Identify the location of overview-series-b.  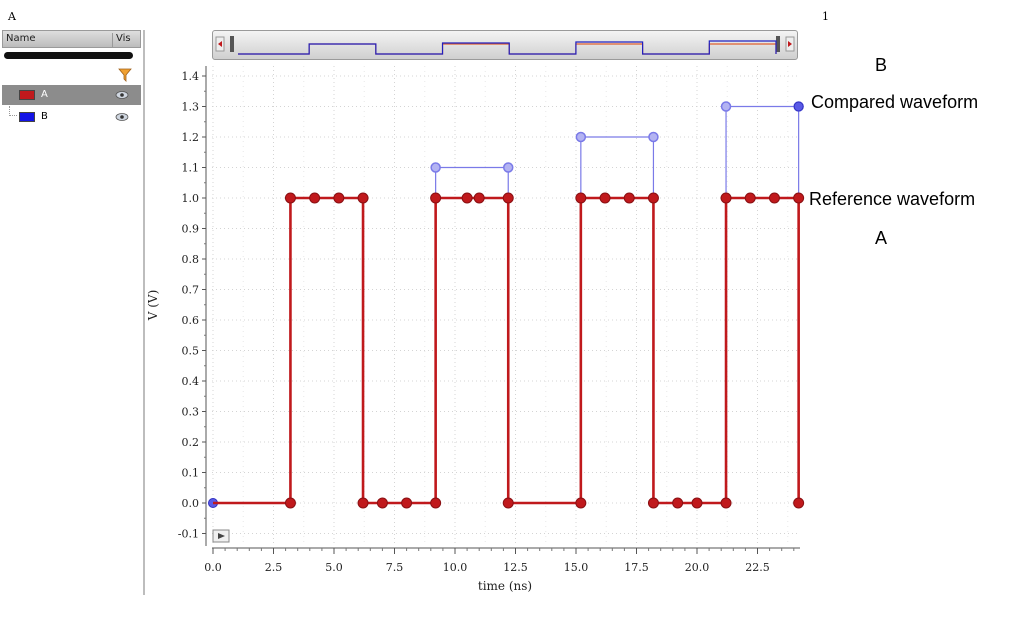
(507, 47).